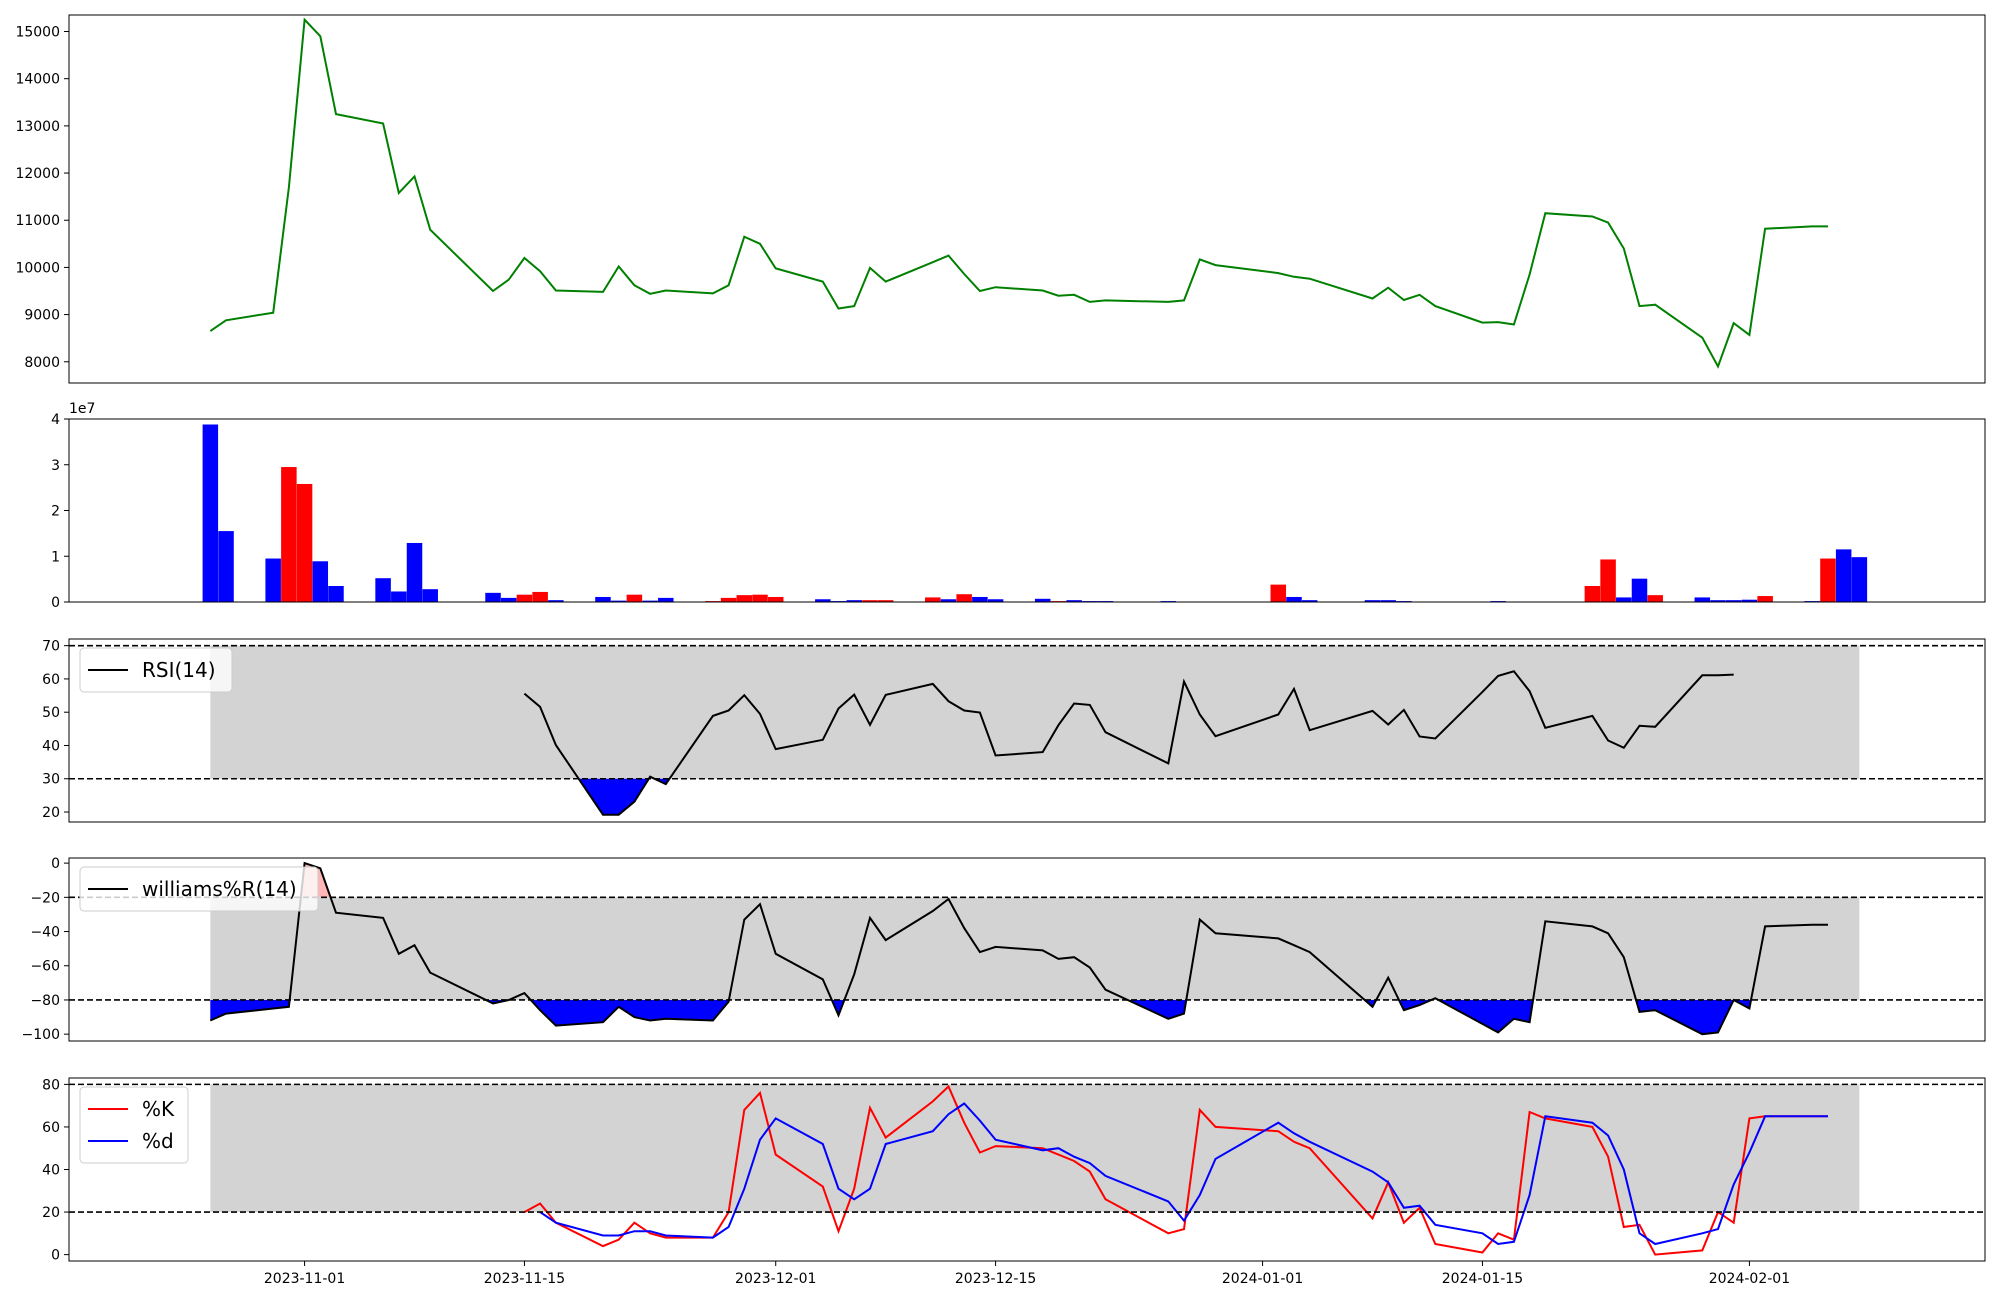  What do you see at coordinates (37, 80) in the screenshot?
I see `y-tick-label: 14000` at bounding box center [37, 80].